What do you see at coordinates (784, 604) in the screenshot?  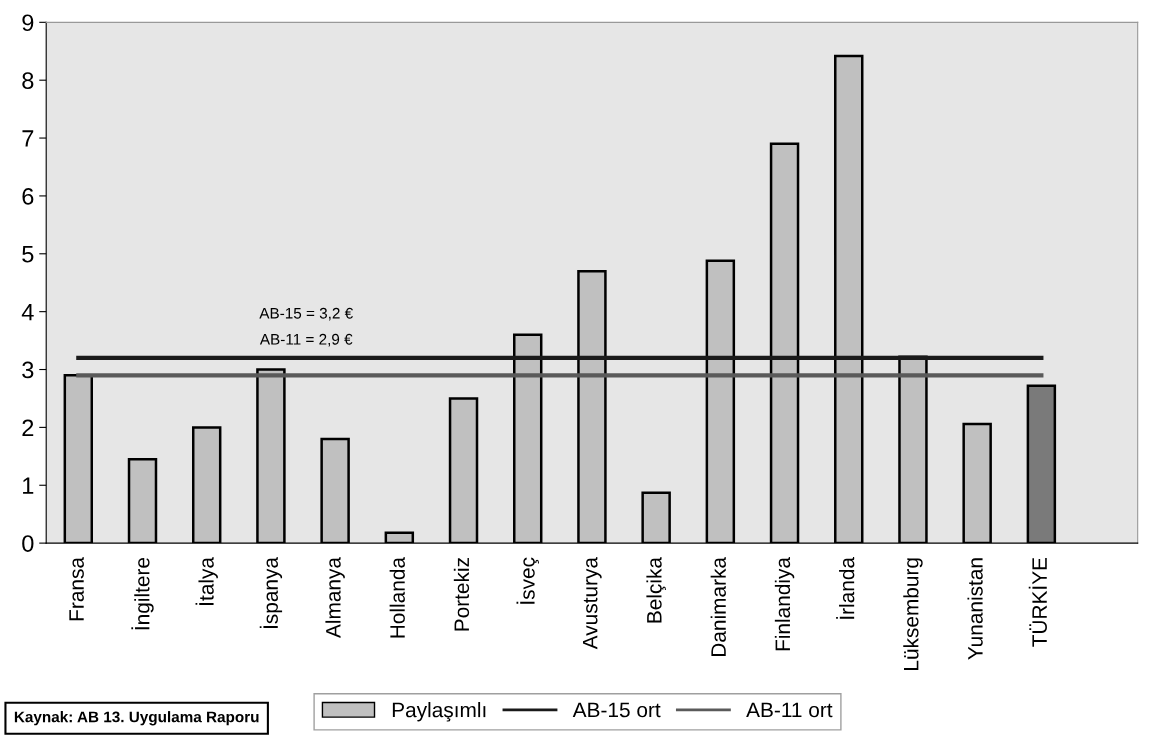 I see `x-tick-label: Finlandiya` at bounding box center [784, 604].